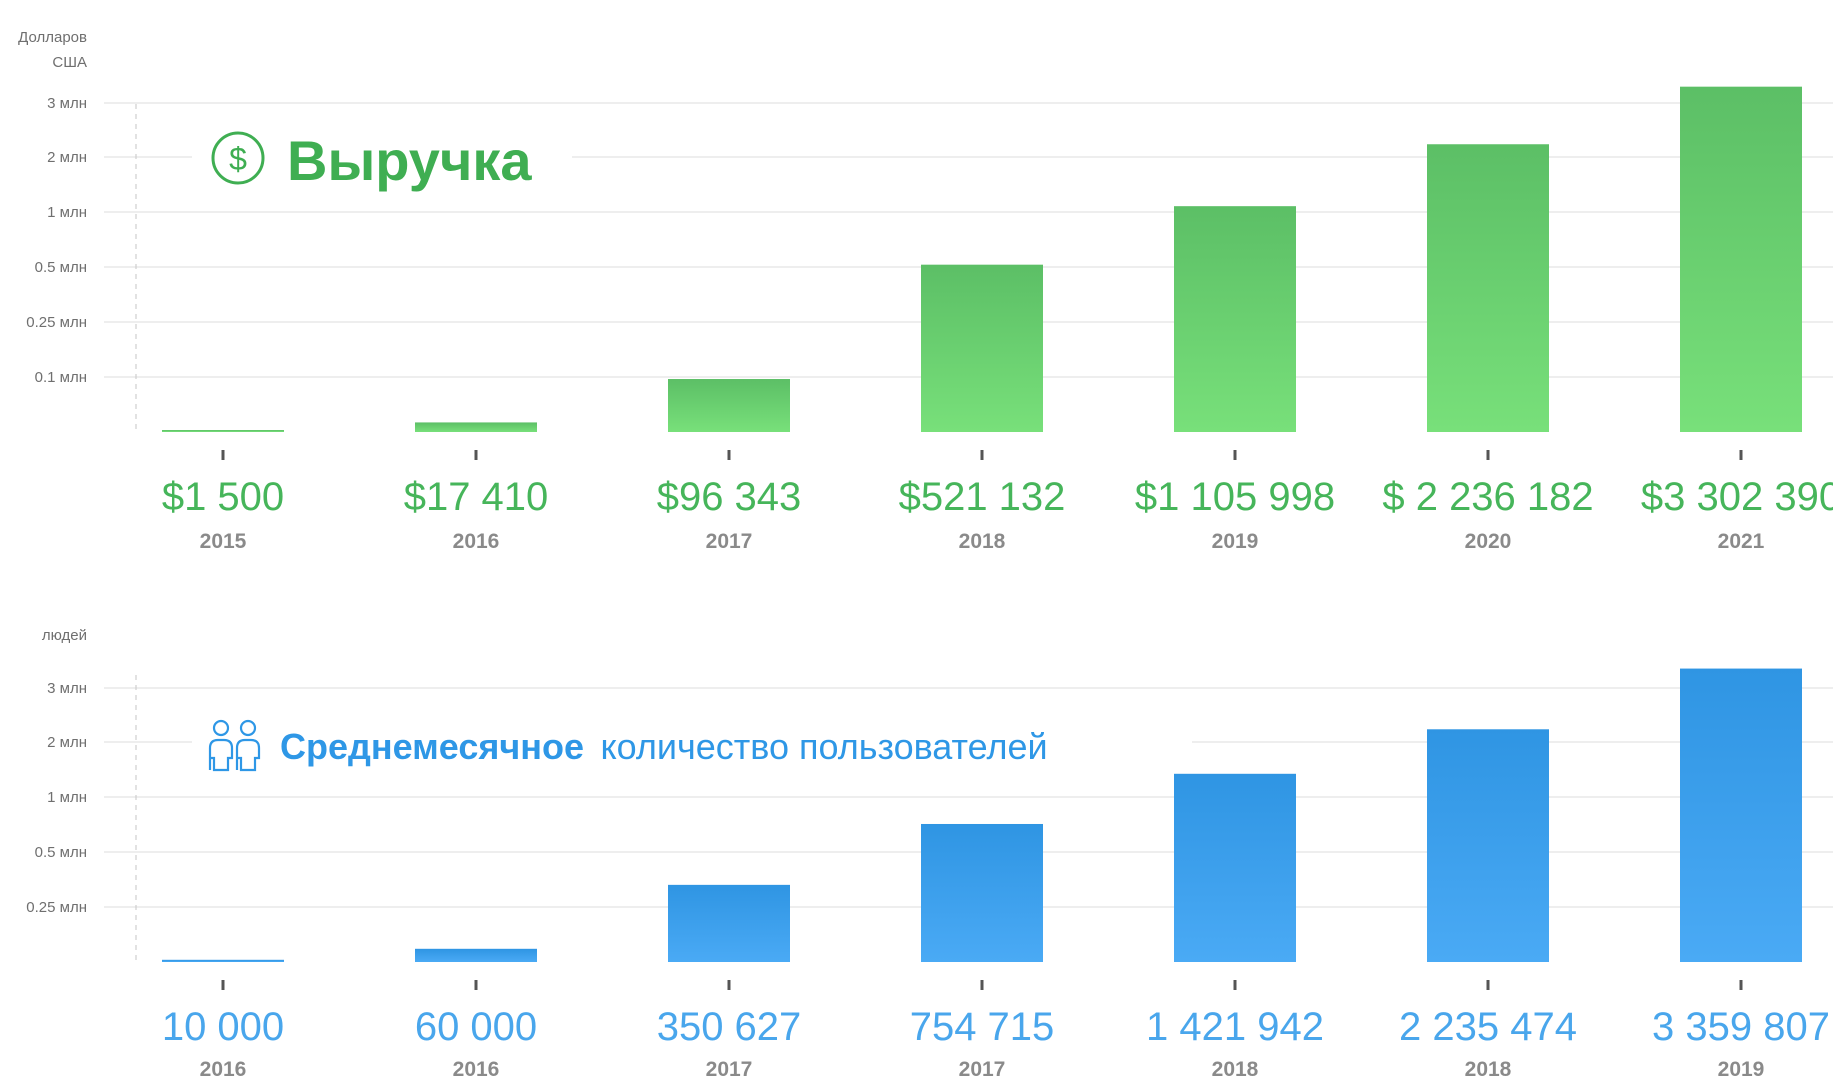 This screenshot has width=1833, height=1082. I want to click on users-value-label: 60 000, so click(476, 1027).